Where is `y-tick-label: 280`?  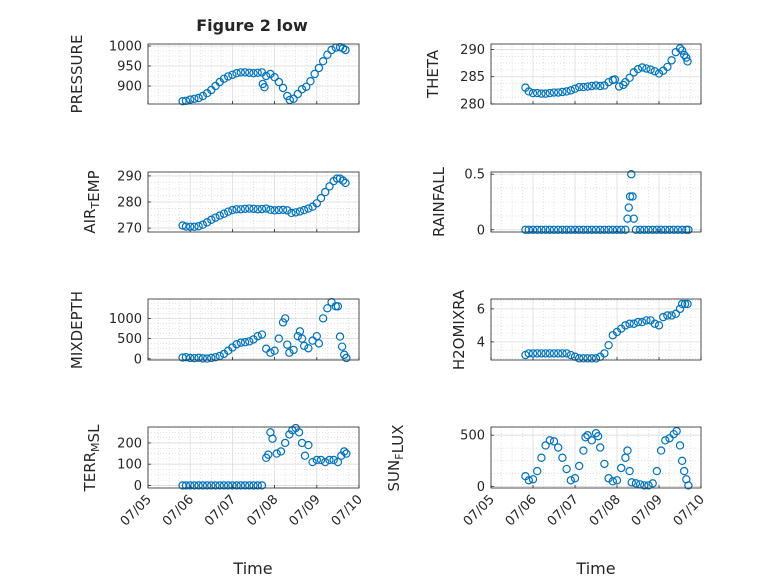
y-tick-label: 280 is located at coordinates (129, 203).